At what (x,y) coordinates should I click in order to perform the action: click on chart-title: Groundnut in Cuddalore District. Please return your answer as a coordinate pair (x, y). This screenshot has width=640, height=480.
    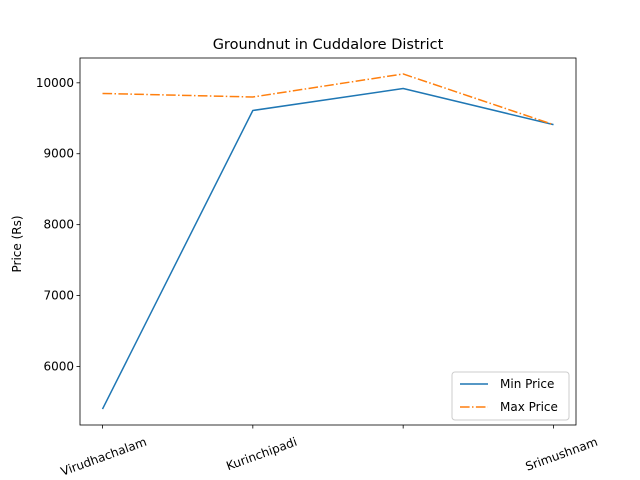
    Looking at the image, I should click on (328, 45).